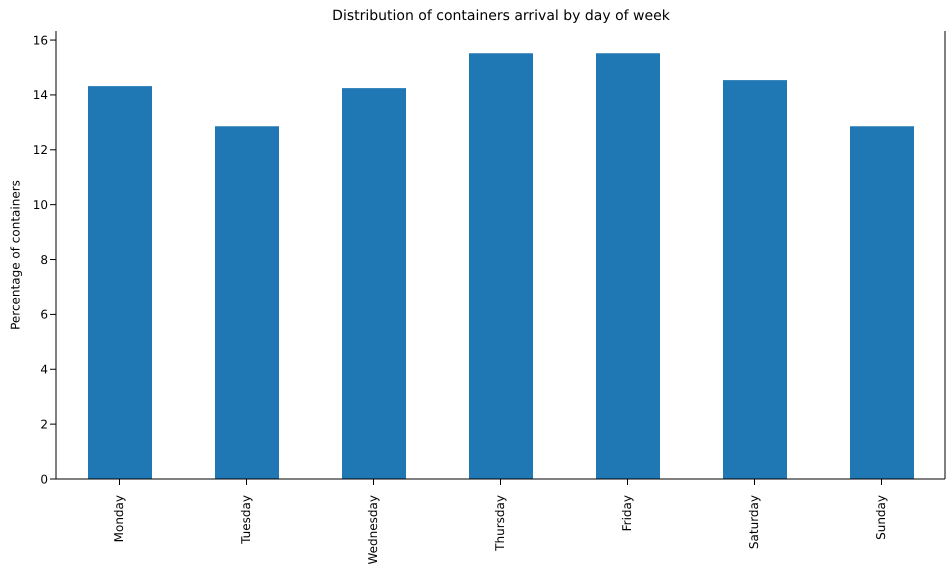  I want to click on x-tick-label: Thursday, so click(499, 523).